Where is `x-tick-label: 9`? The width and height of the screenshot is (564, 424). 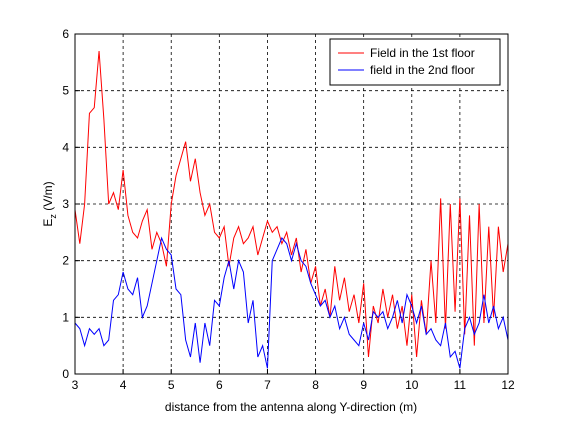
x-tick-label: 9 is located at coordinates (363, 385).